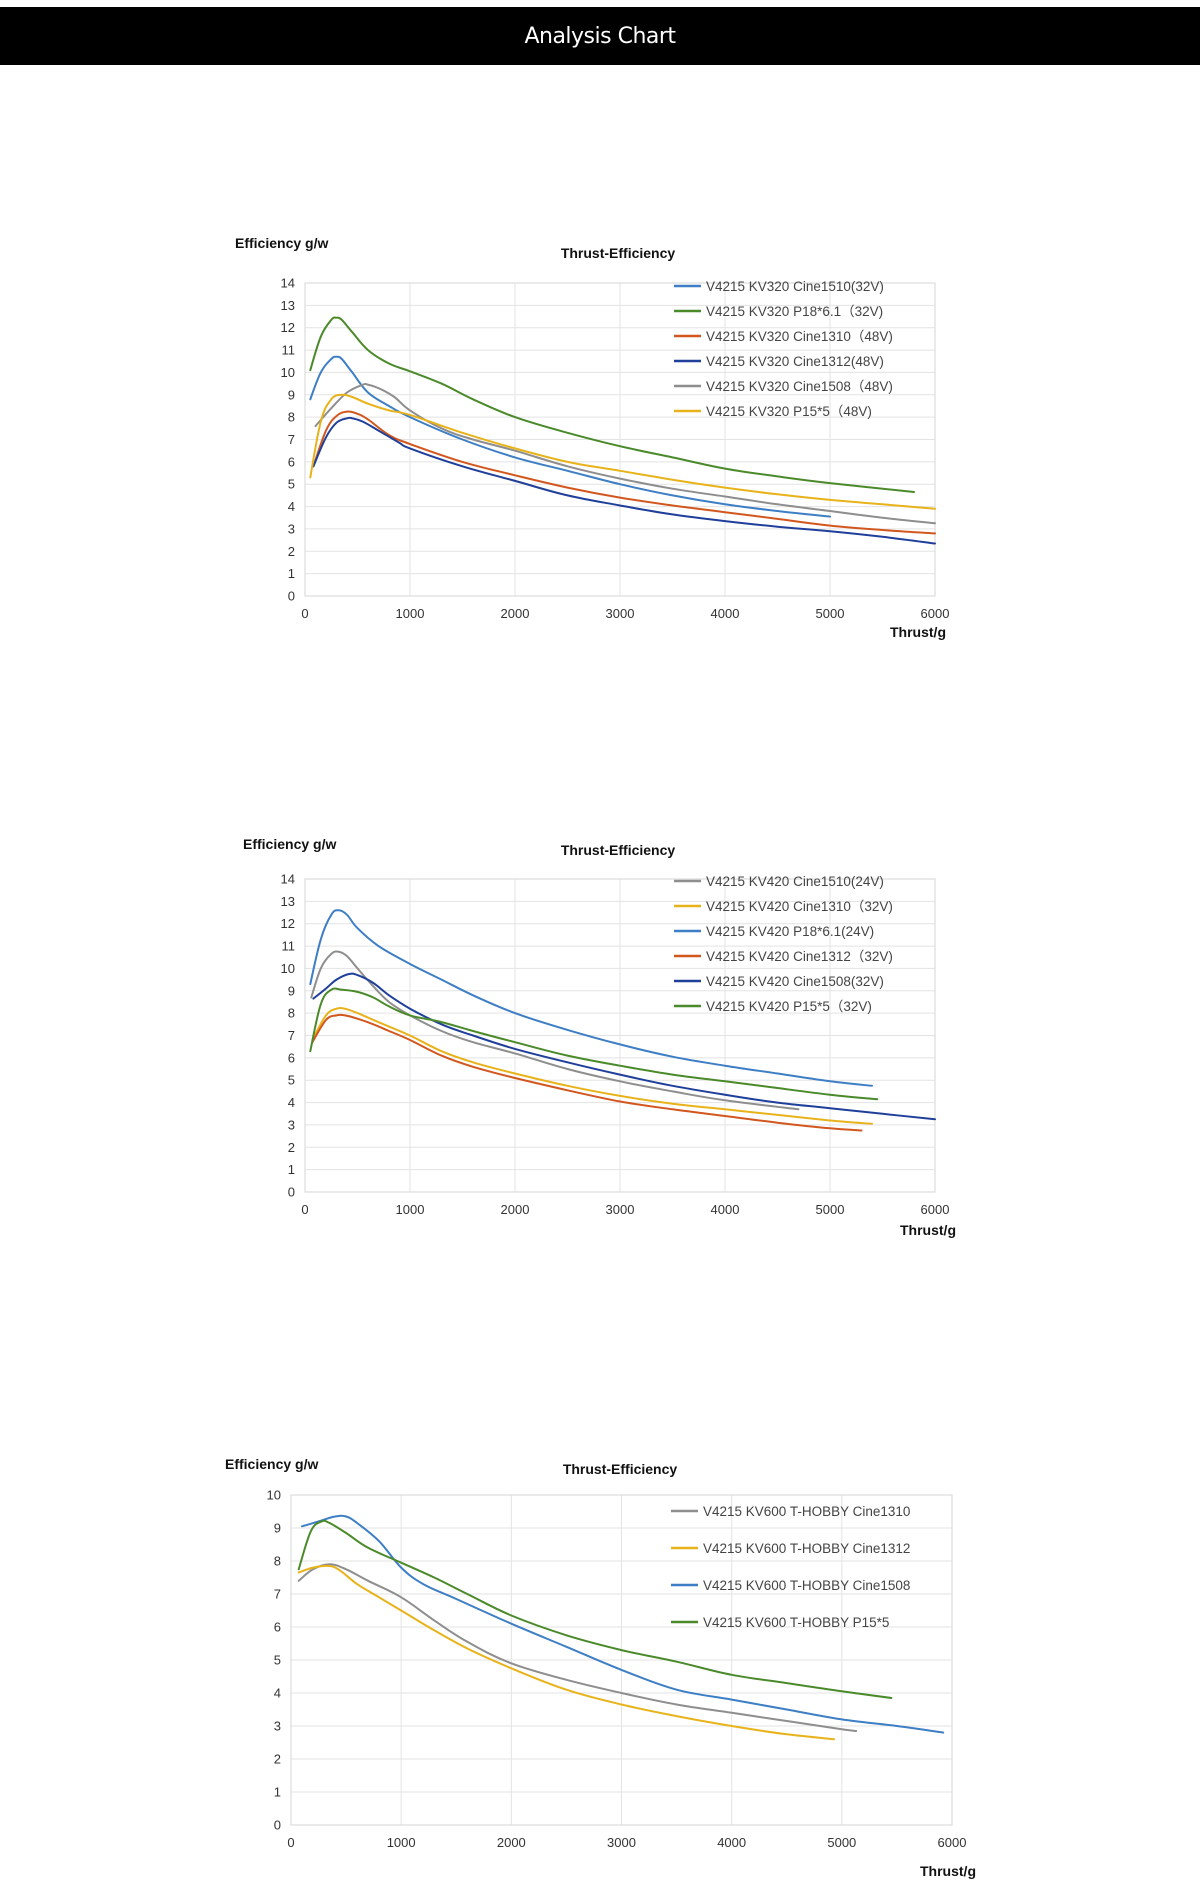 Image resolution: width=1200 pixels, height=1894 pixels. I want to click on header-bar: Analysis Chart, so click(600, 36).